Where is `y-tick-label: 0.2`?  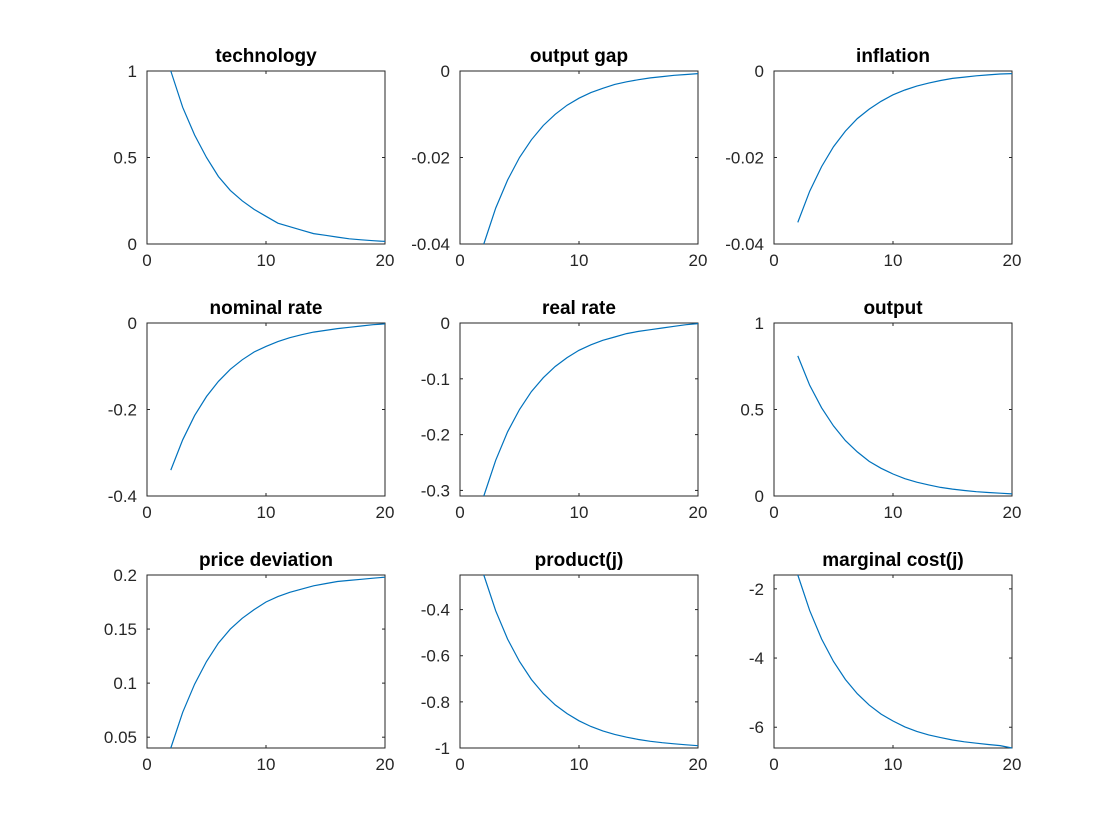 y-tick-label: 0.2 is located at coordinates (125, 575).